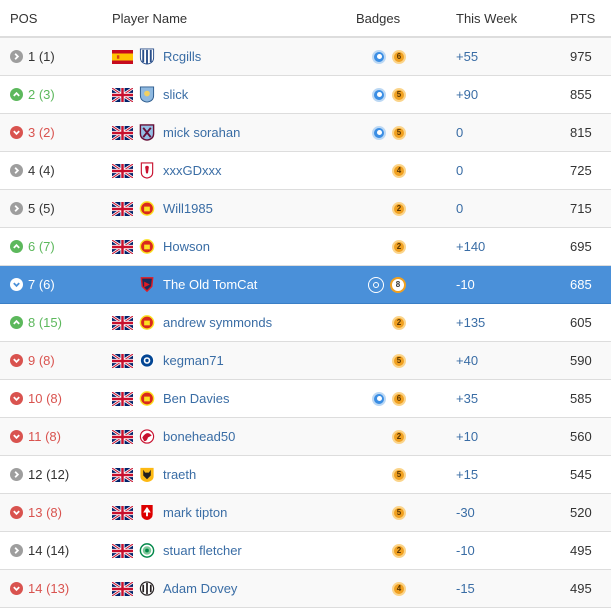 The image size is (611, 608). I want to click on header-pos: POS, so click(24, 18).